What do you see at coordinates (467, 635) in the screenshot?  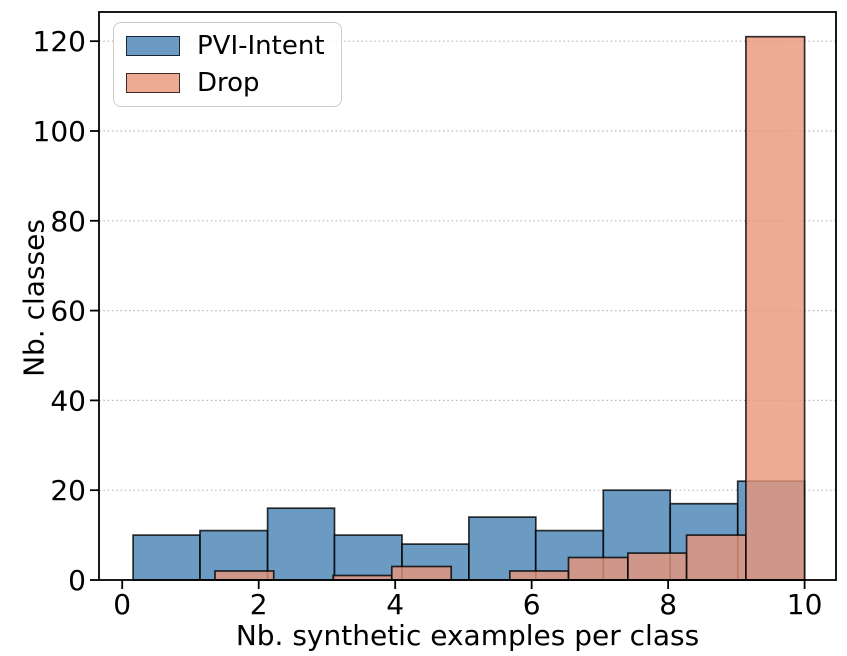 I see `x-axis-label: Nb. synthetic examples per class` at bounding box center [467, 635].